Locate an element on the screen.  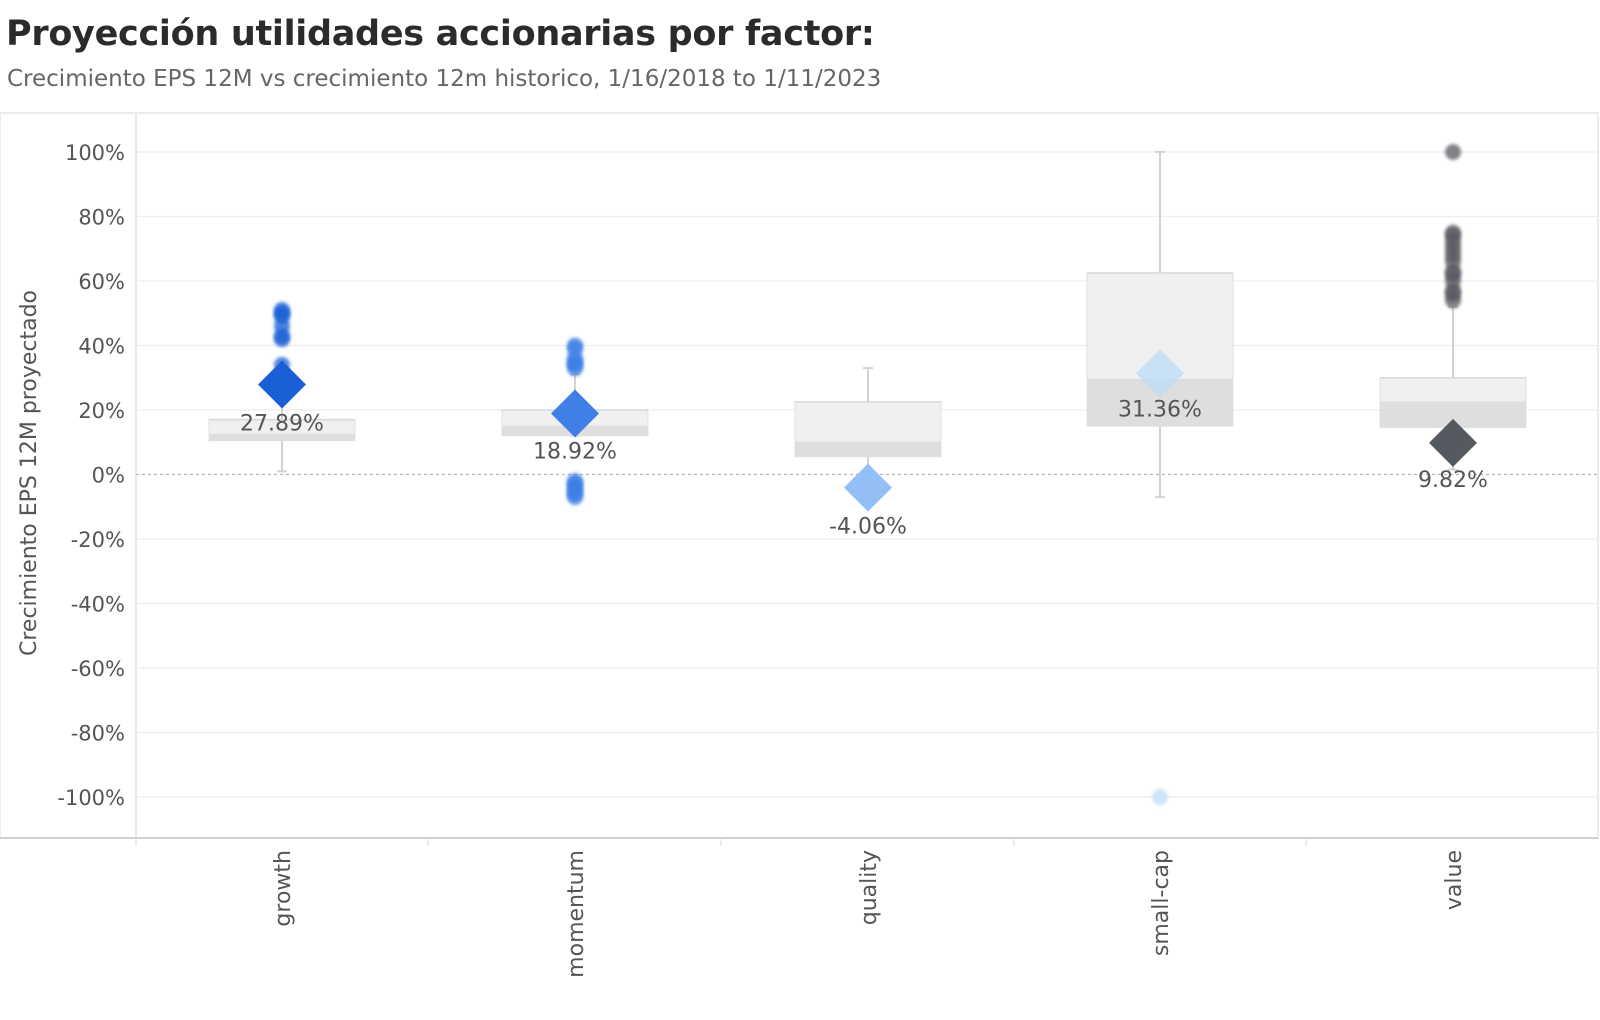
y-tick-label: 60% is located at coordinates (101, 282).